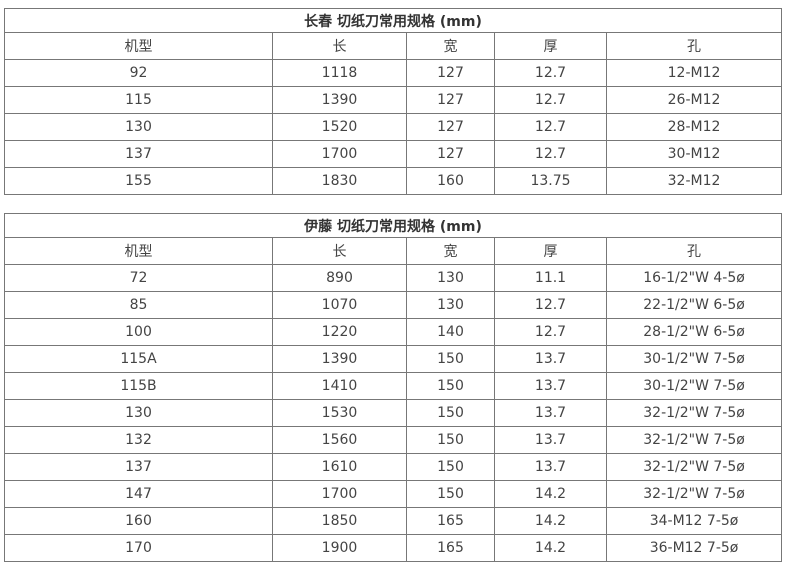  Describe the element at coordinates (138, 548) in the screenshot. I see `table-cell: 170` at that location.